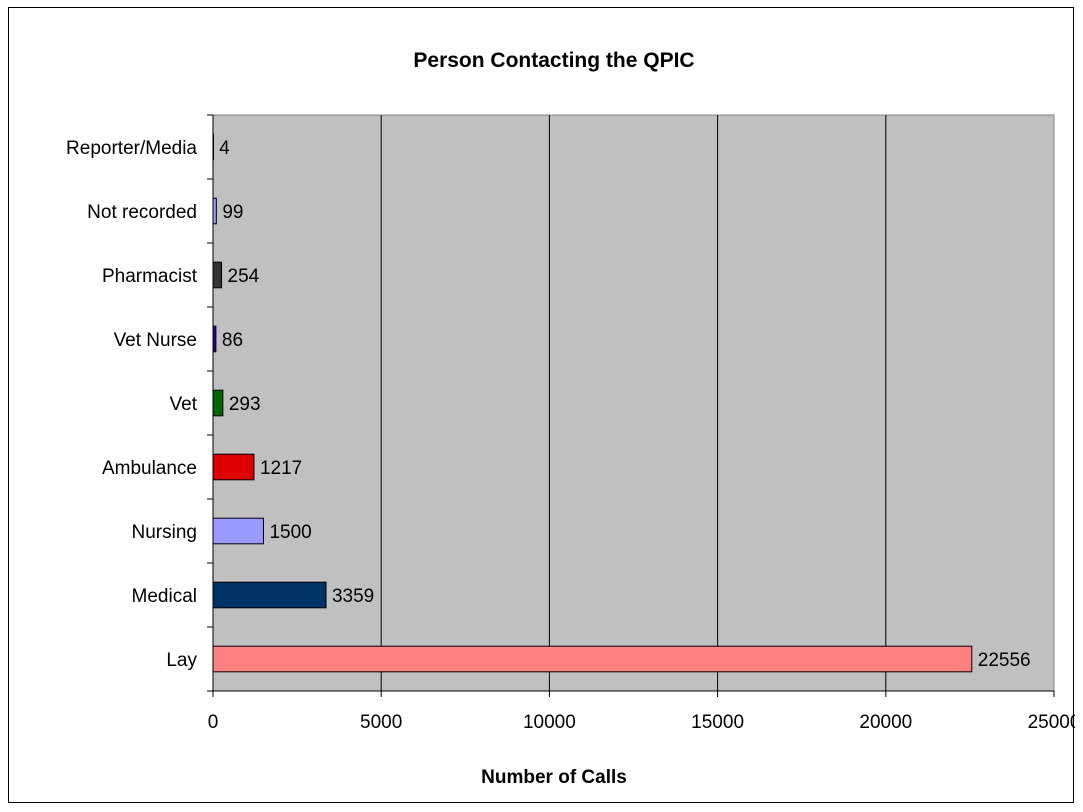  Describe the element at coordinates (214, 339) in the screenshot. I see `bar-vet-nurse` at that location.